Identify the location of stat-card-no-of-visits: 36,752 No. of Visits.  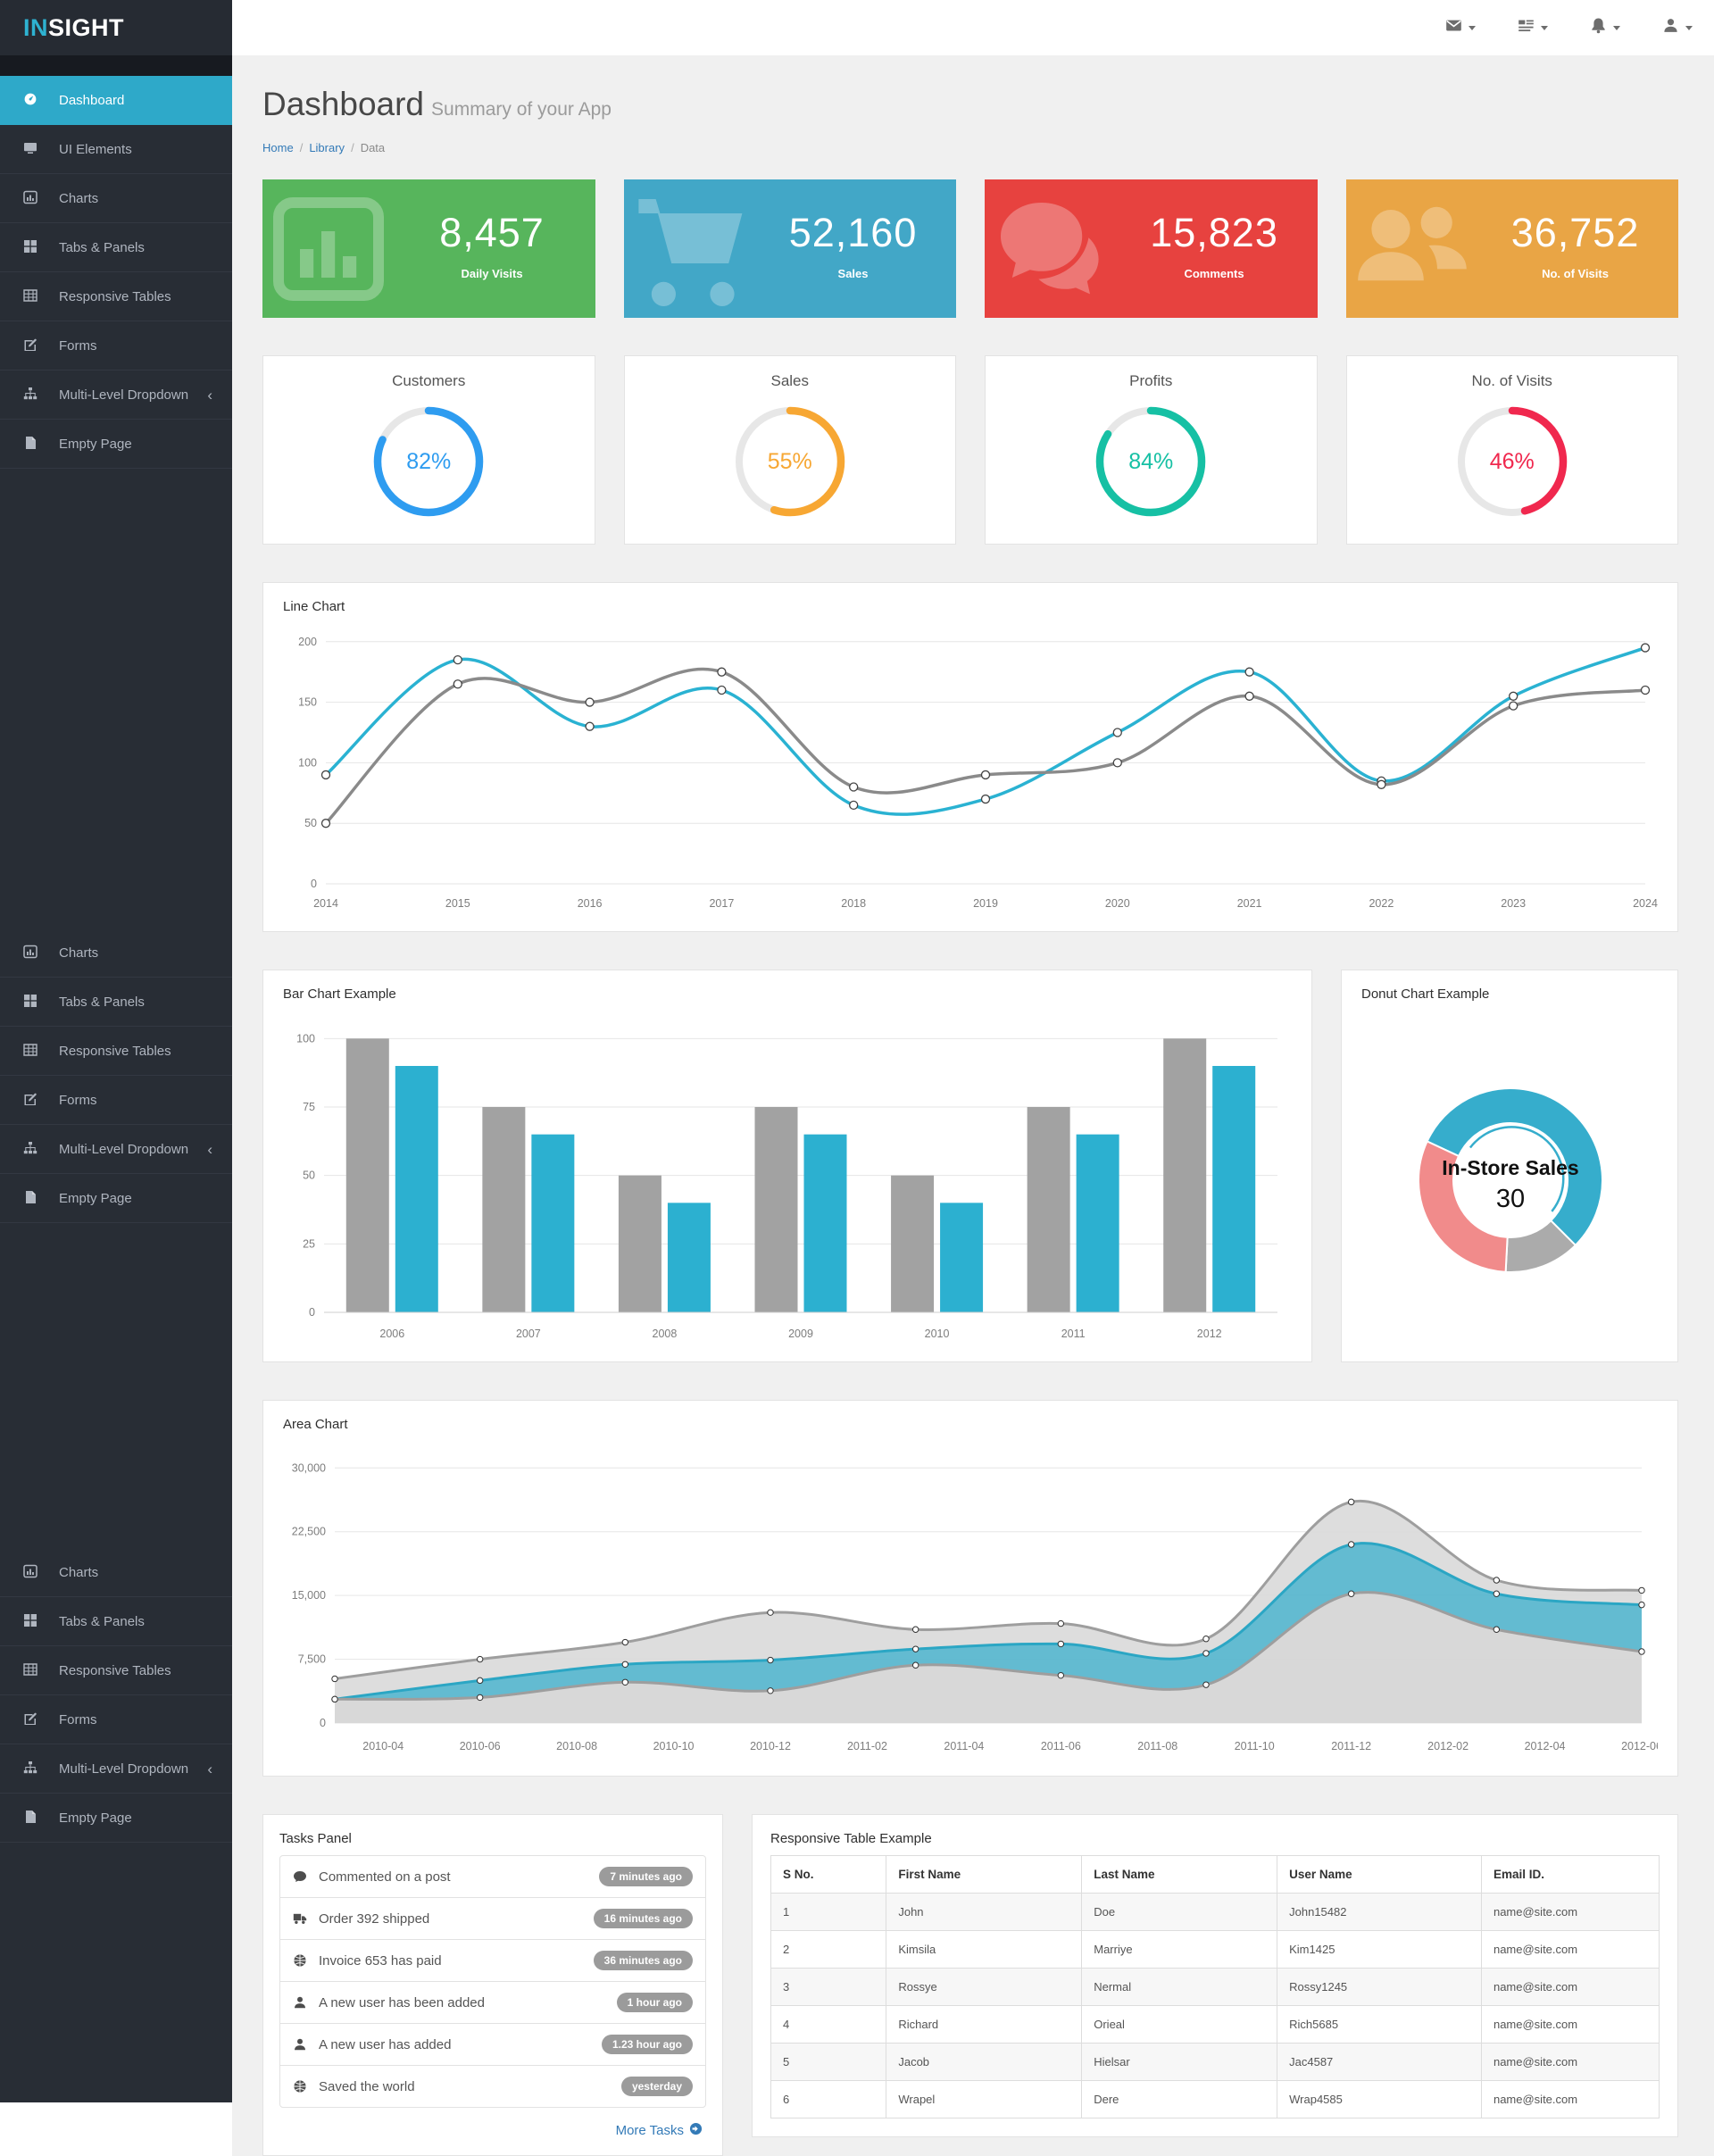
(1511, 248).